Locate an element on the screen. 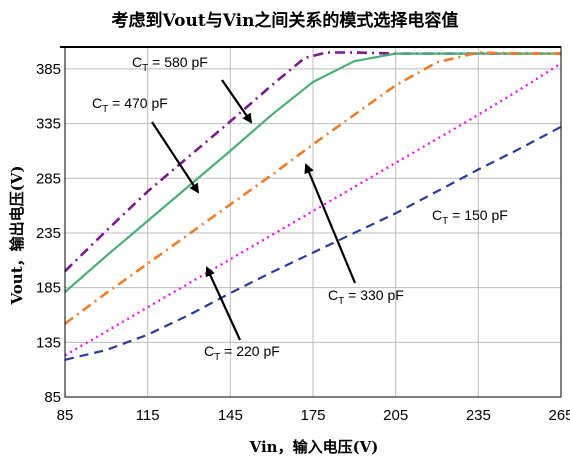 The height and width of the screenshot is (462, 570). x-tick-label: 115 is located at coordinates (148, 415).